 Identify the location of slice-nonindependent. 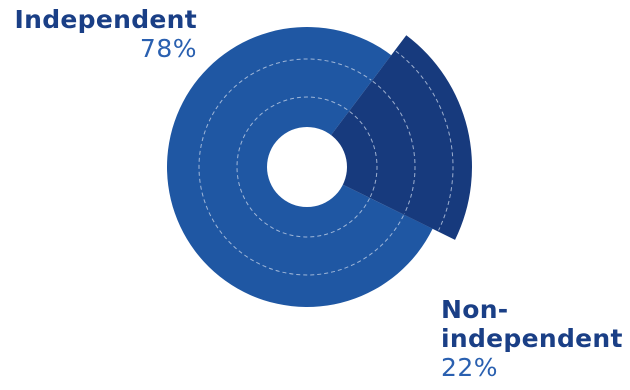
(401, 137).